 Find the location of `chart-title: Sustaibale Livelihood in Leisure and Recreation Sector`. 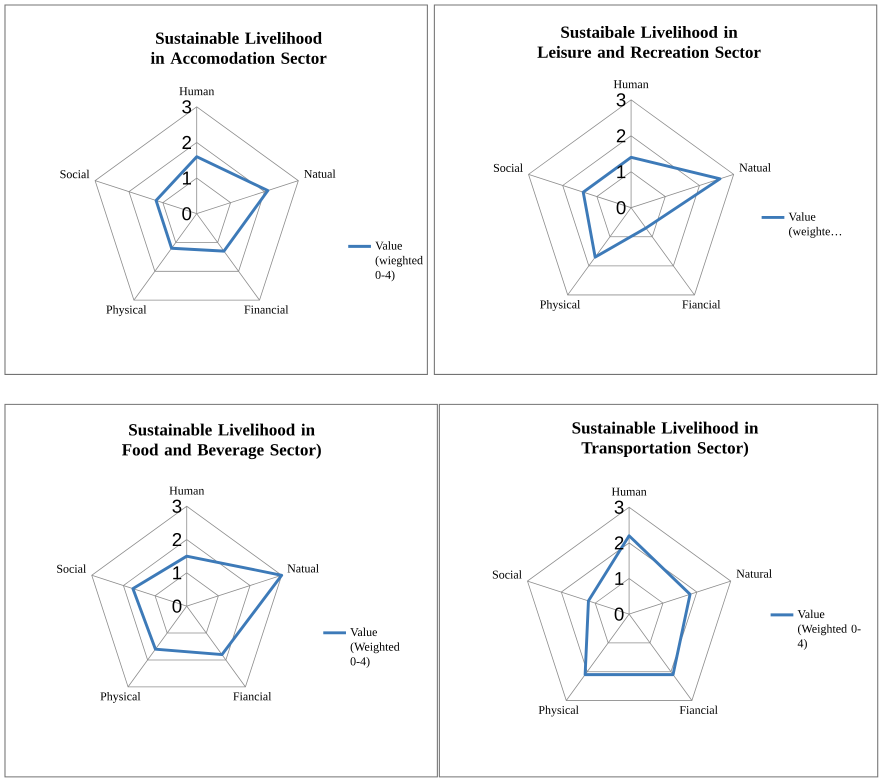

chart-title: Sustaibale Livelihood in Leisure and Recreation Sector is located at coordinates (649, 42).